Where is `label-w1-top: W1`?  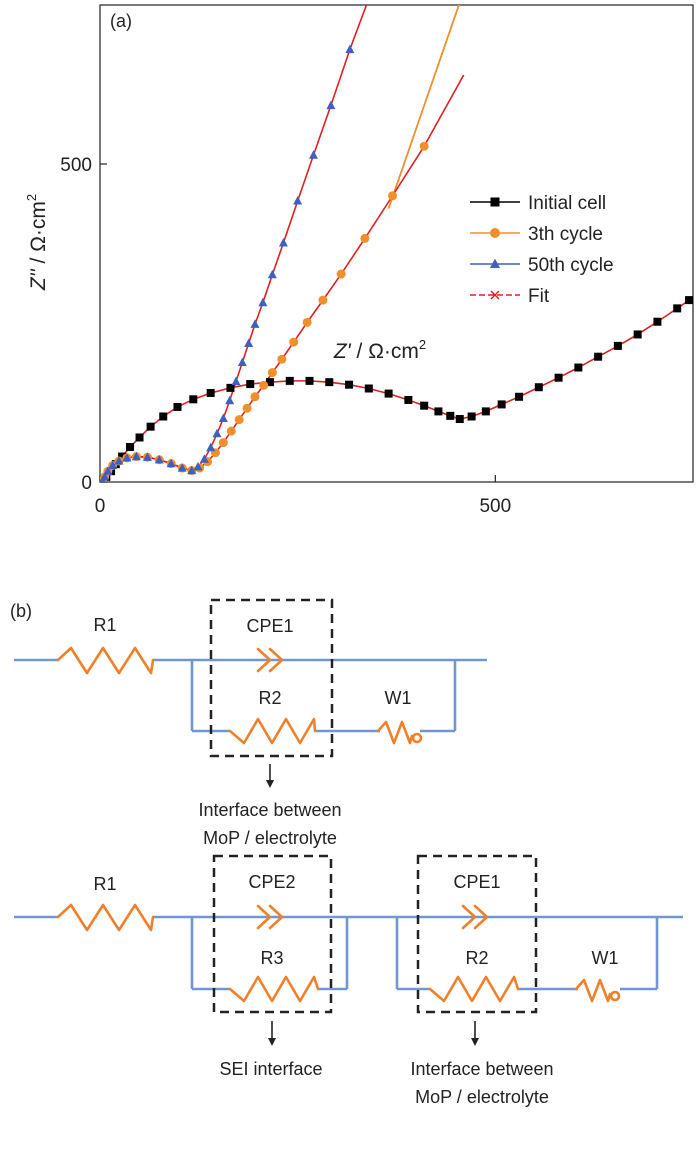
label-w1-top: W1 is located at coordinates (398, 698).